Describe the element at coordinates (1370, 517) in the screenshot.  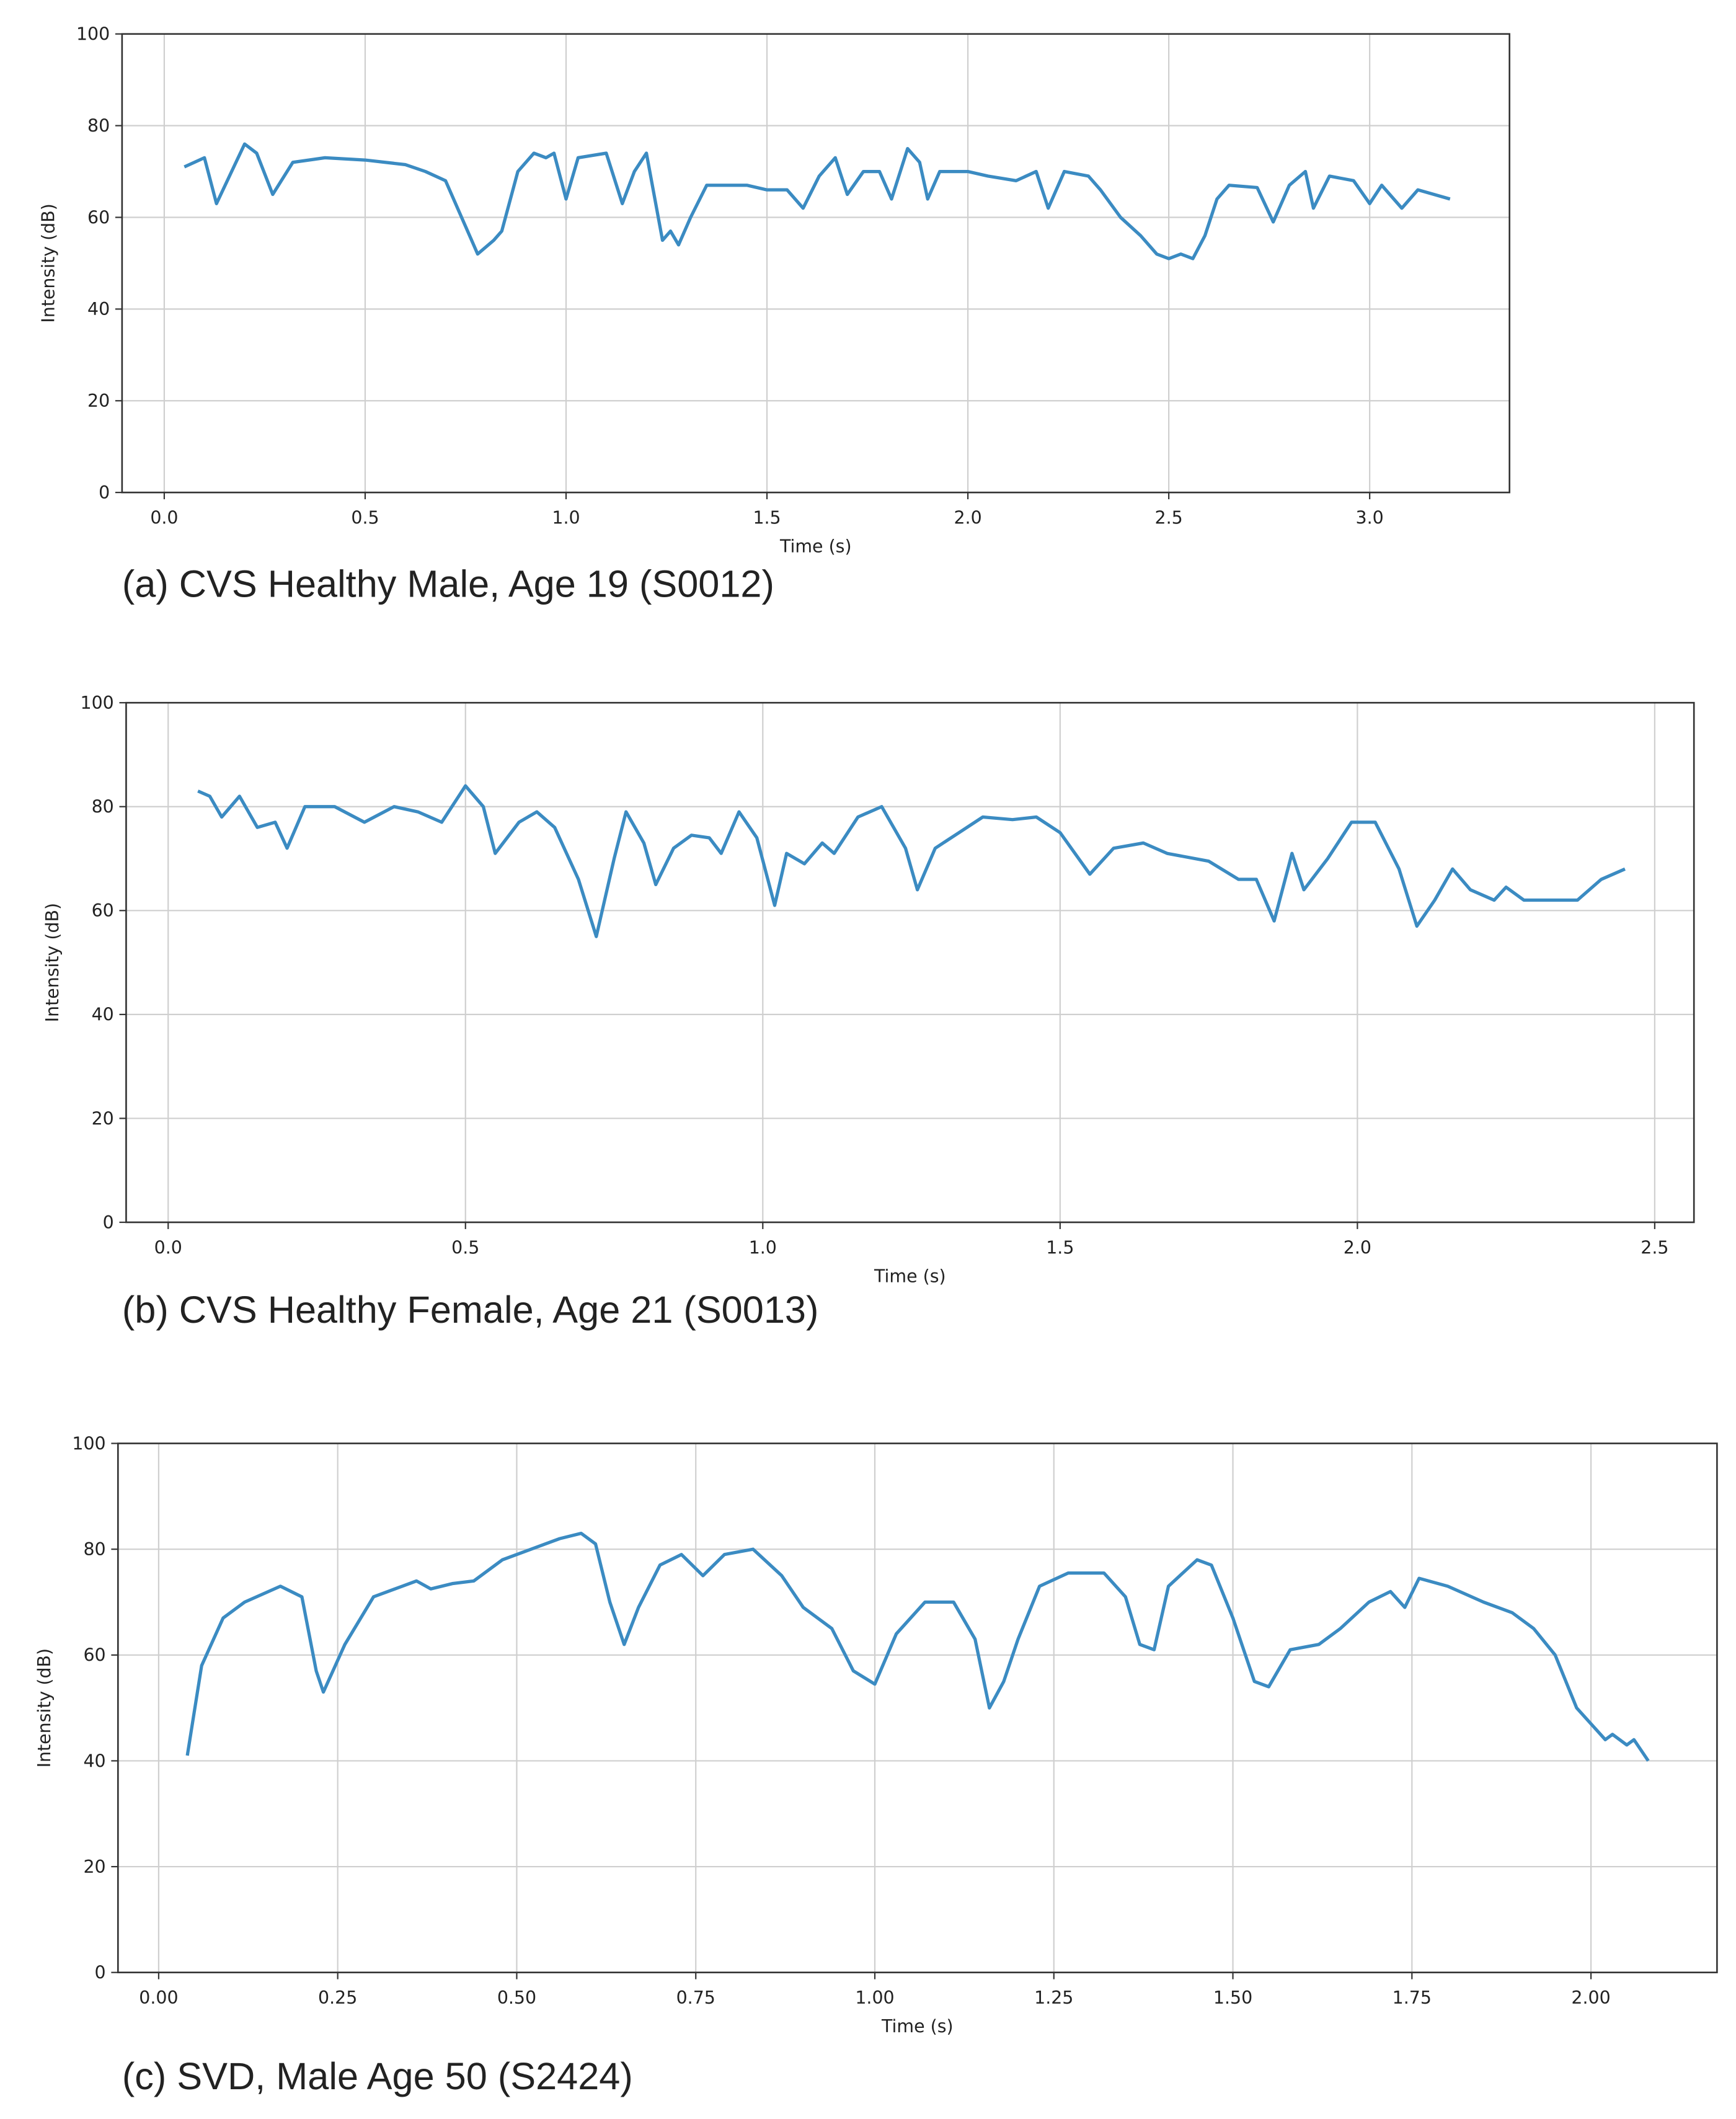
I see `x-tick-label: 3.0` at that location.